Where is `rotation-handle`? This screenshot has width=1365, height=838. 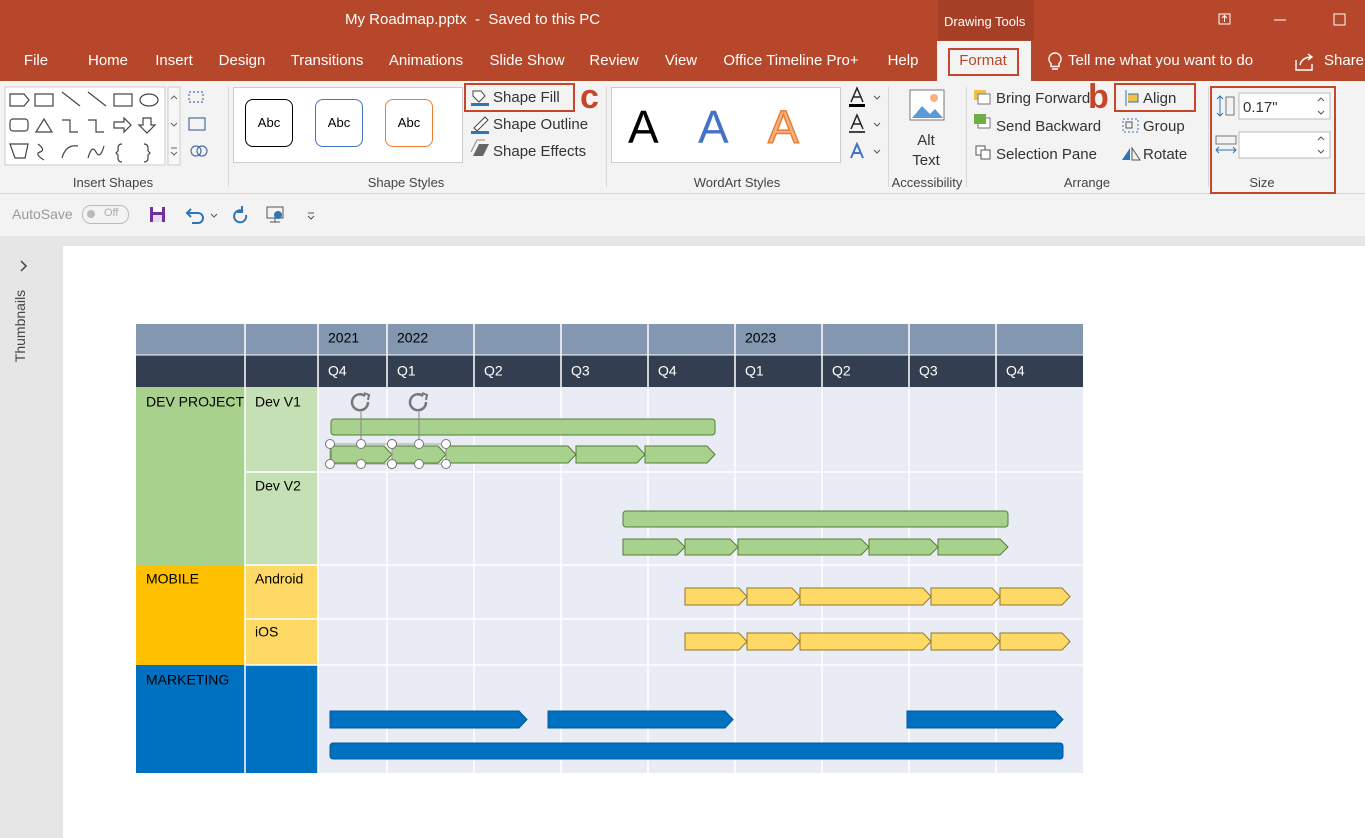
rotation-handle is located at coordinates (360, 402).